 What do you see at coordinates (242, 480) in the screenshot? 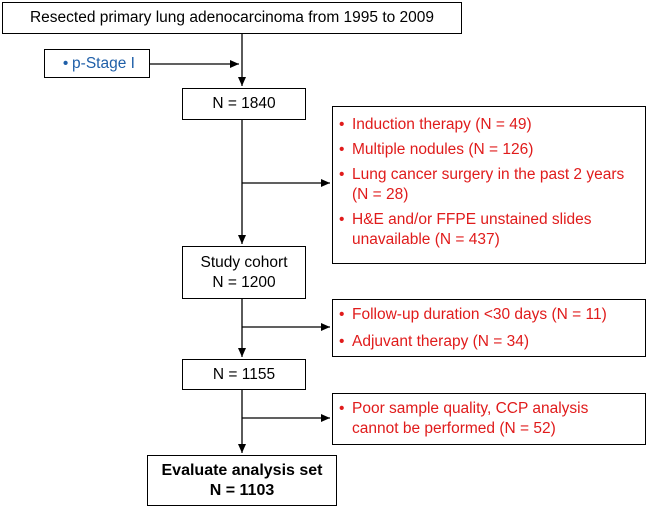
I see `final-analysis-box: Evaluate analysis set N = 1103` at bounding box center [242, 480].